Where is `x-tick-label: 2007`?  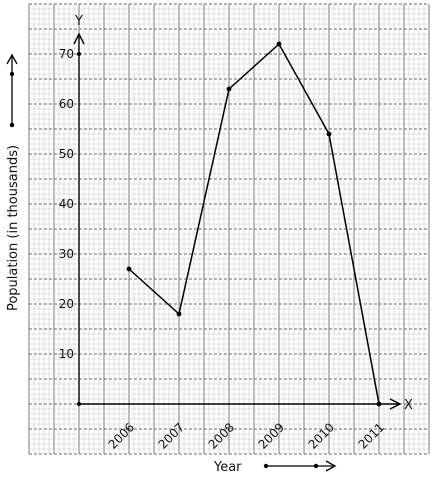 x-tick-label: 2007 is located at coordinates (171, 435).